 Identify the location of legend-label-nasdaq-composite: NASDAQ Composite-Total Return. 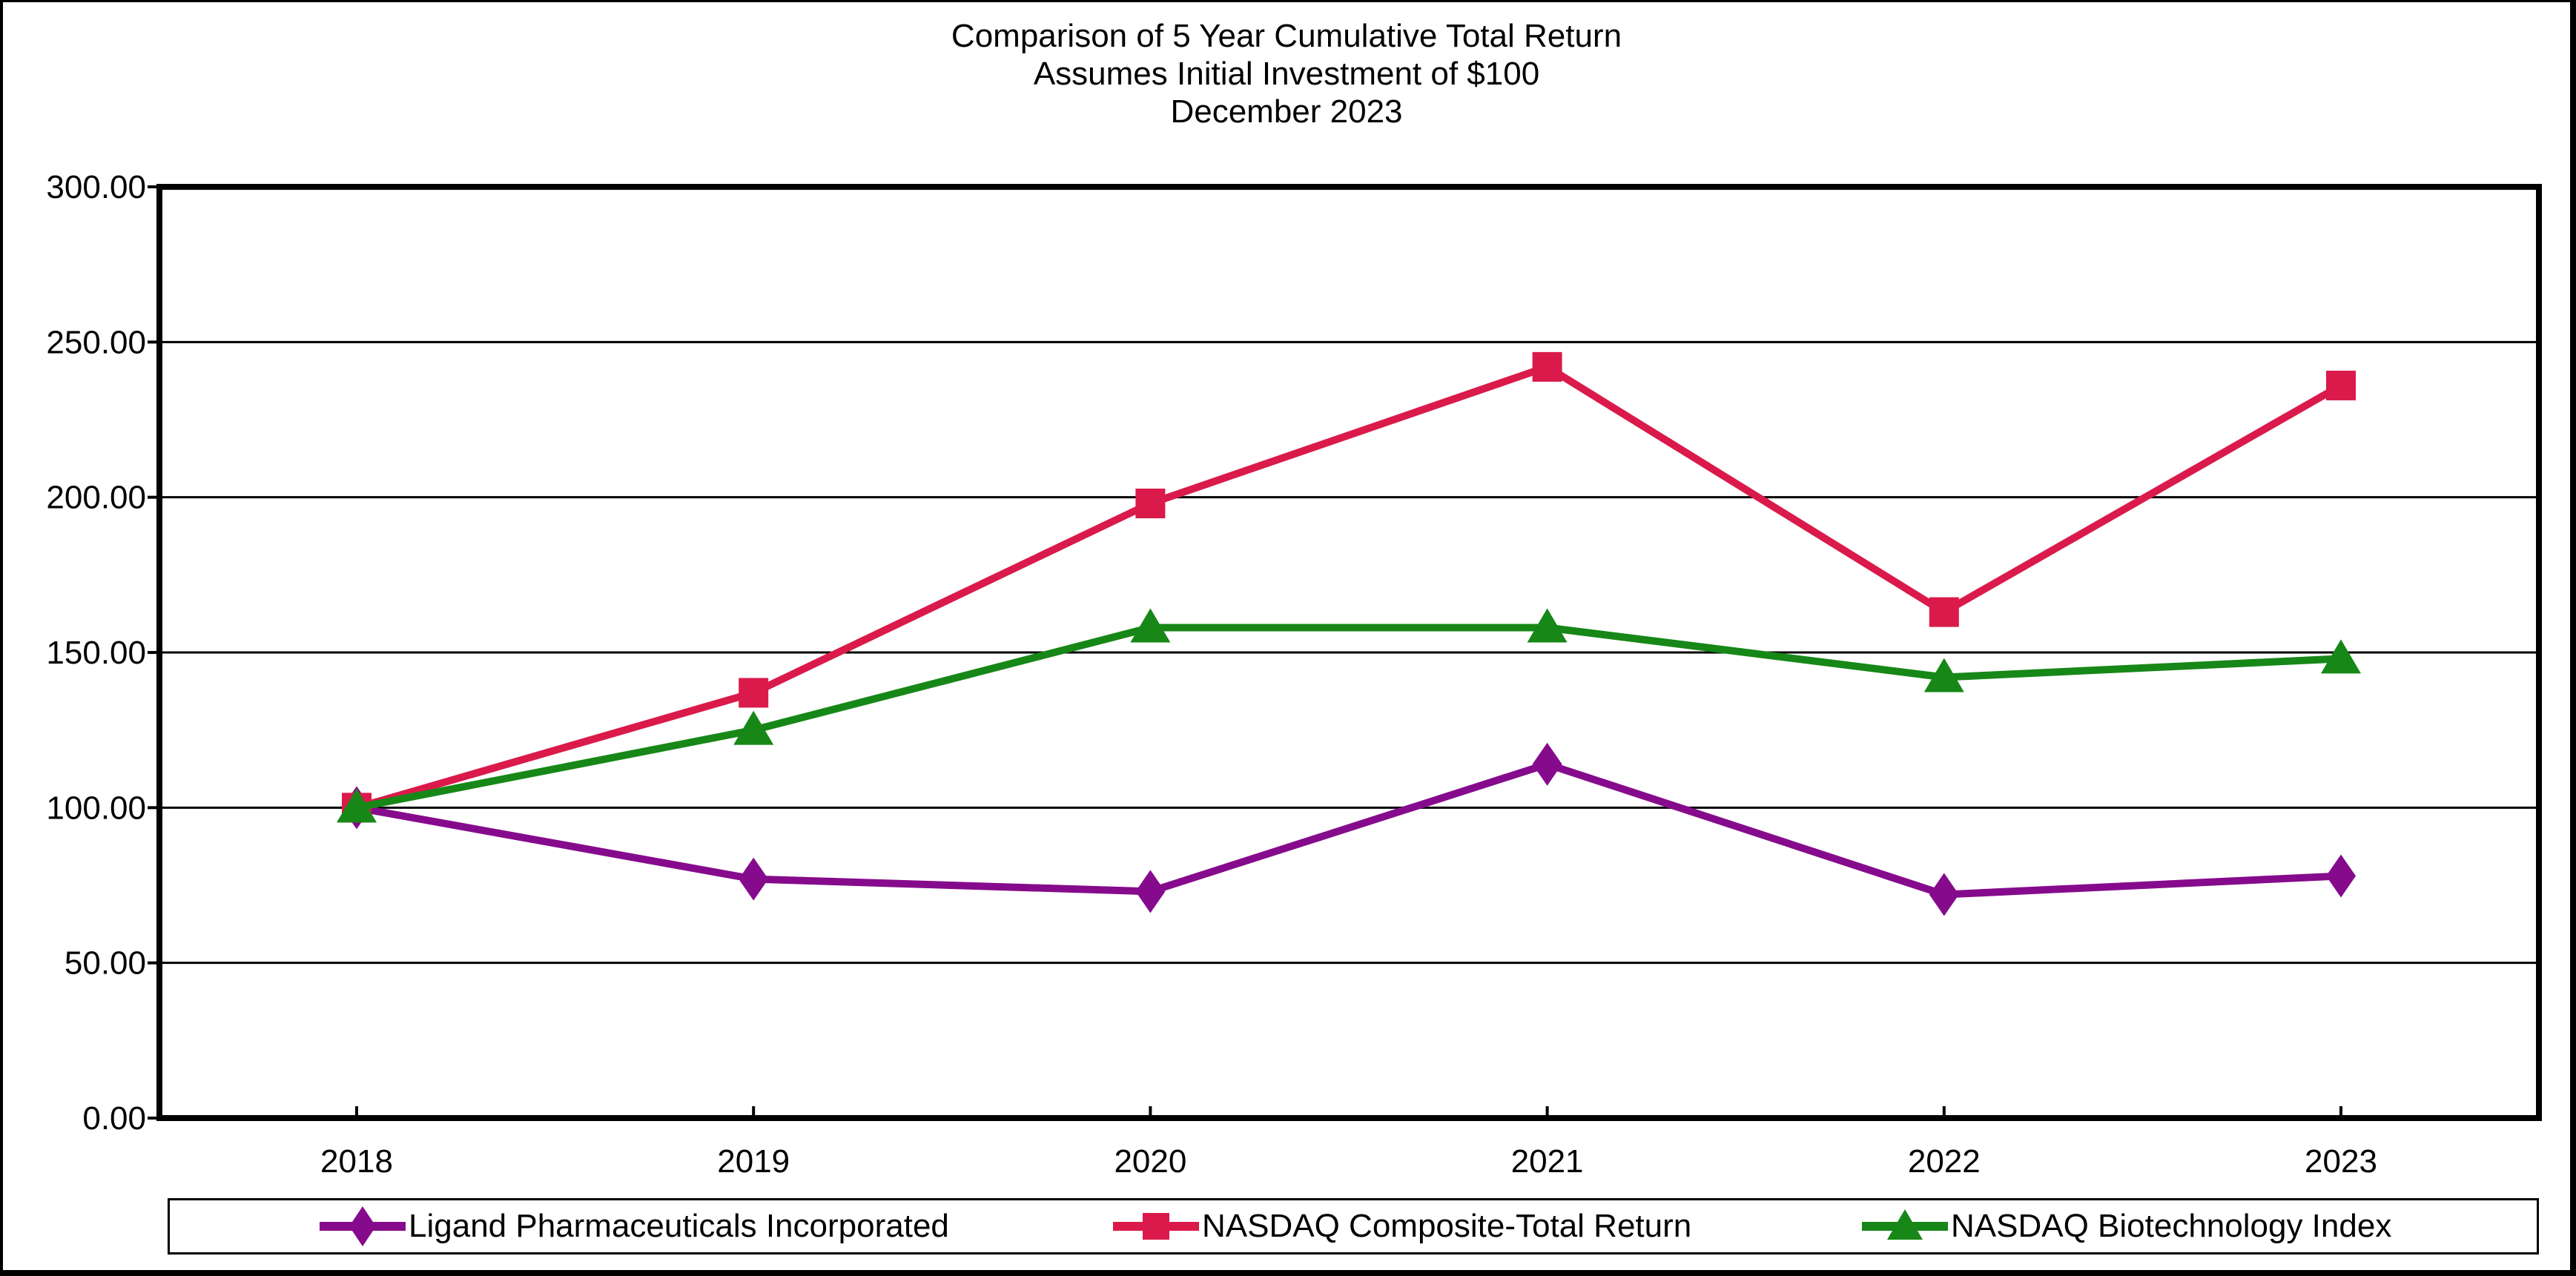
(1447, 1226).